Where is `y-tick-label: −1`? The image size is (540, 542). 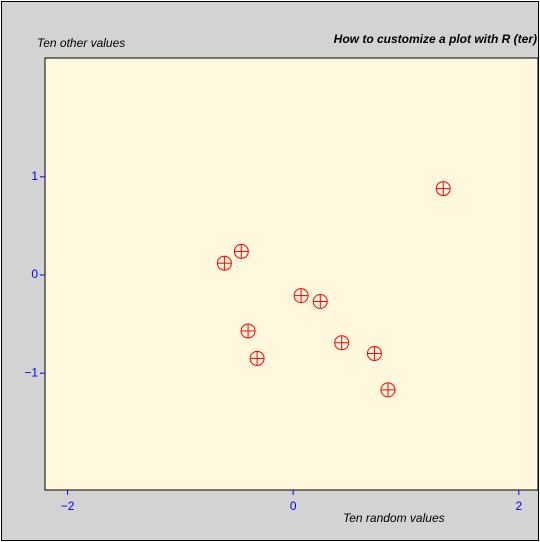 y-tick-label: −1 is located at coordinates (31, 372).